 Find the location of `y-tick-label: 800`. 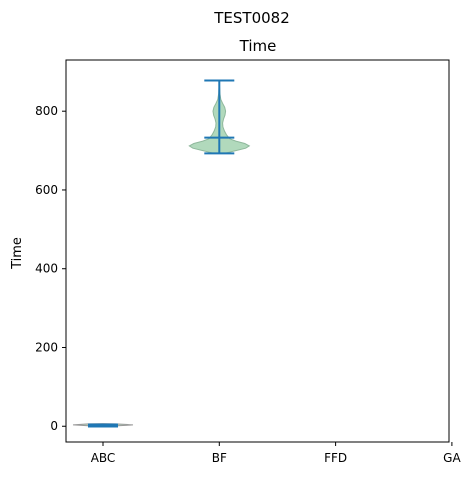

y-tick-label: 800 is located at coordinates (46, 111).